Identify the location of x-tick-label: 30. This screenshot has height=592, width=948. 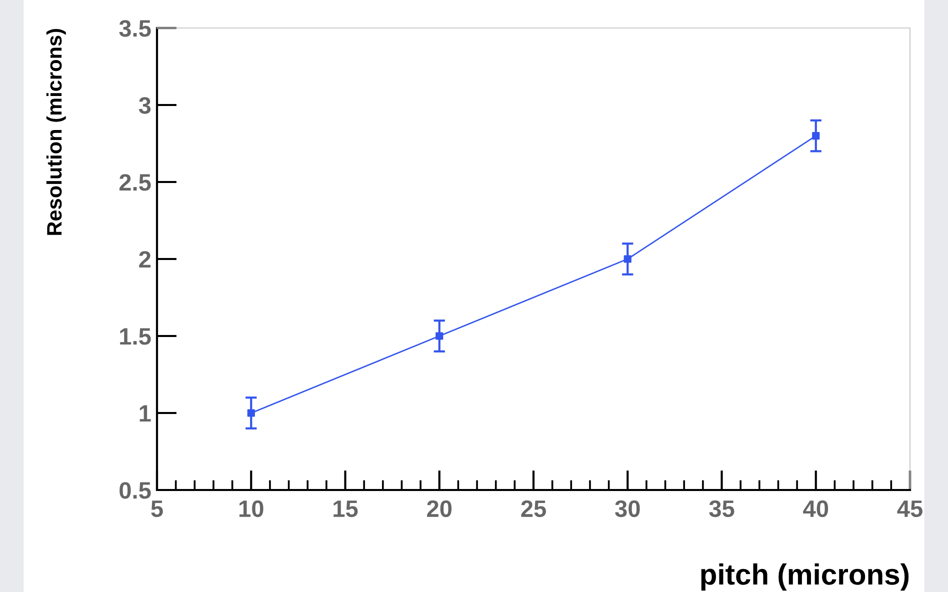
(627, 509).